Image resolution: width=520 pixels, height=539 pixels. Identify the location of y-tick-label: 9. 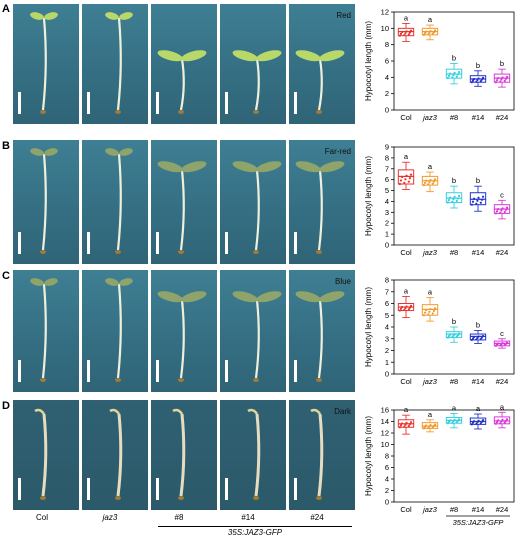
(387, 147).